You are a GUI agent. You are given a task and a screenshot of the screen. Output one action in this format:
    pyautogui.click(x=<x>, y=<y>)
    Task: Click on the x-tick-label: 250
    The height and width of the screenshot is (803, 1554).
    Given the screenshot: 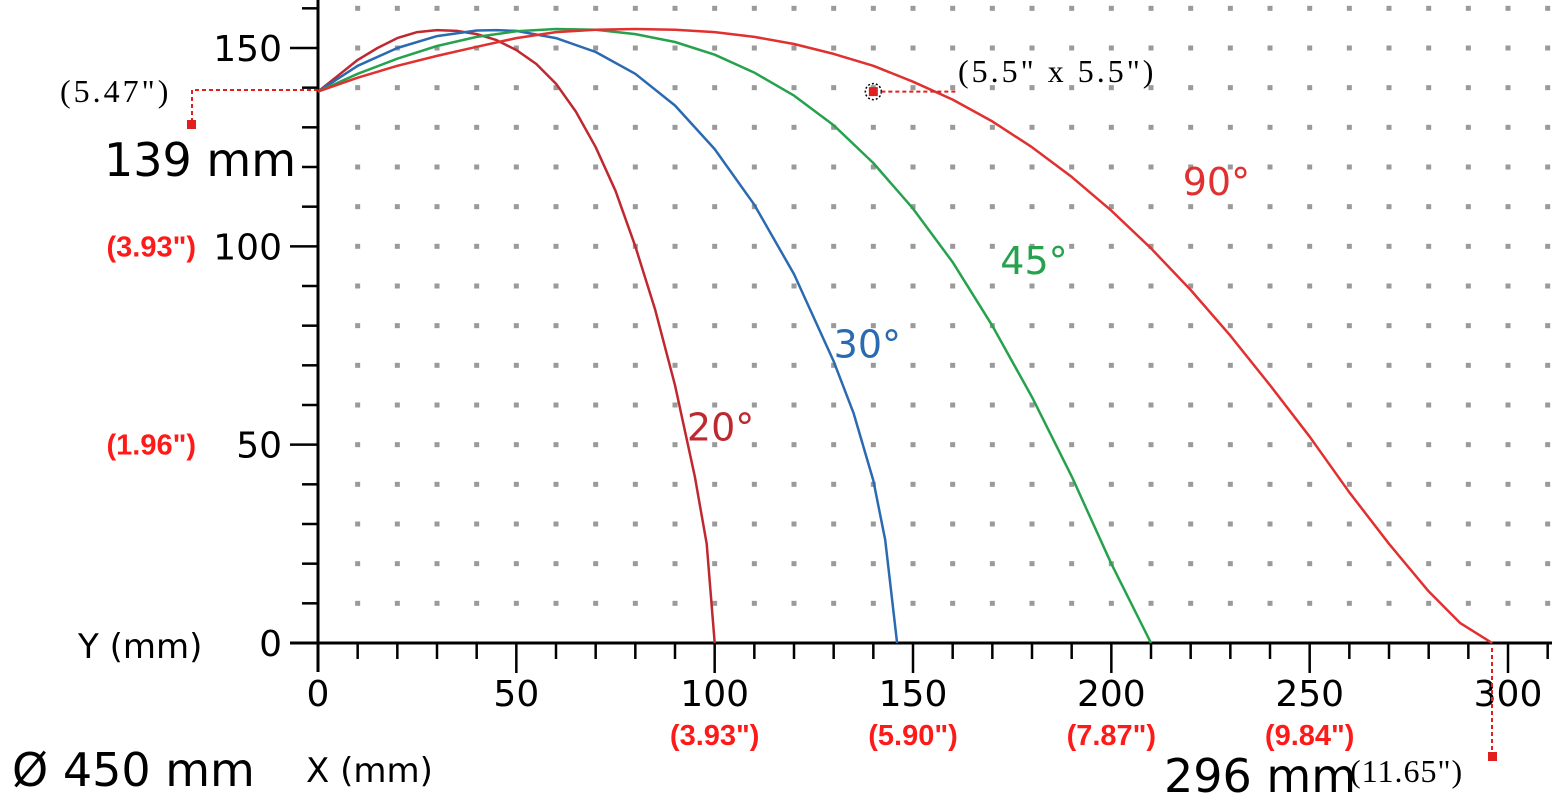 What is the action you would take?
    pyautogui.click(x=1309, y=694)
    